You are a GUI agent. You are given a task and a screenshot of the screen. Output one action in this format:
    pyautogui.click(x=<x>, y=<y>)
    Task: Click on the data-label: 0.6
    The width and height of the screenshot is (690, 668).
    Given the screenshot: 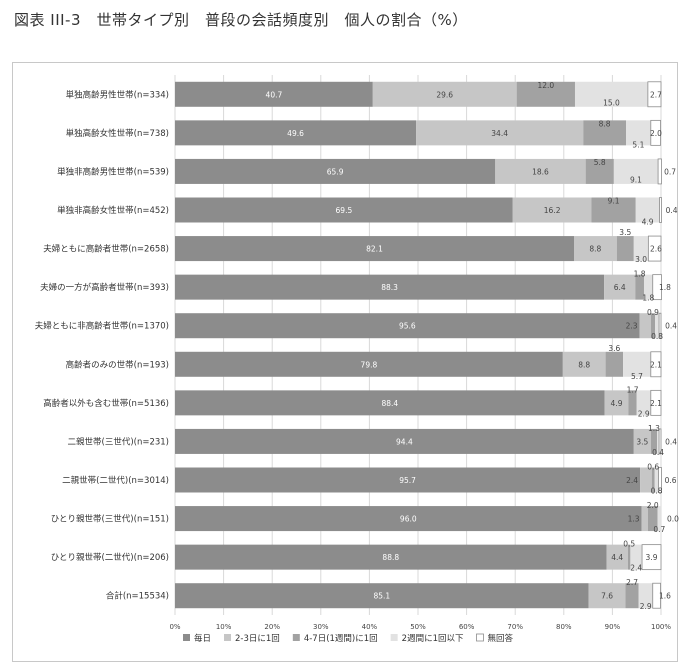 What is the action you would take?
    pyautogui.click(x=671, y=480)
    